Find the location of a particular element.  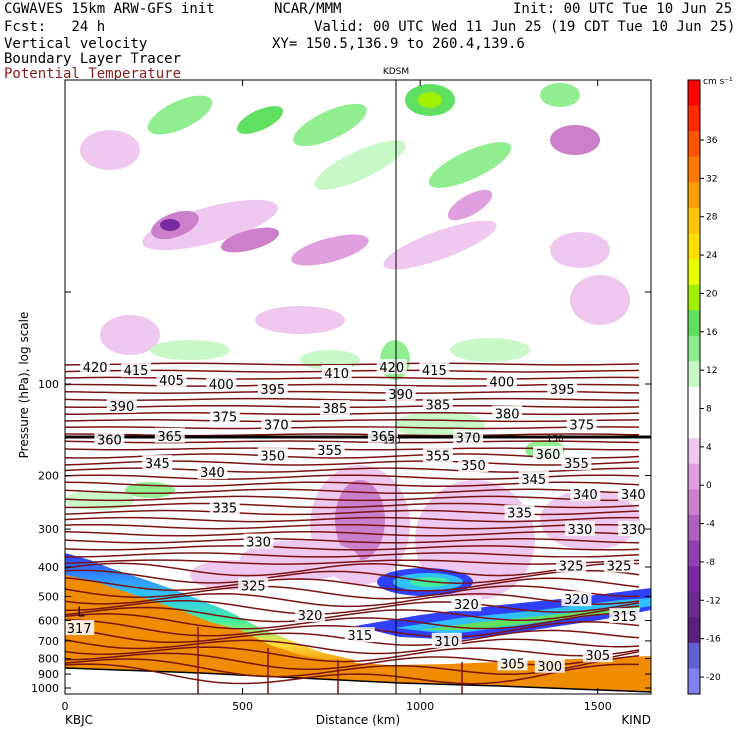

y-tick-label: 600 is located at coordinates (48, 621).